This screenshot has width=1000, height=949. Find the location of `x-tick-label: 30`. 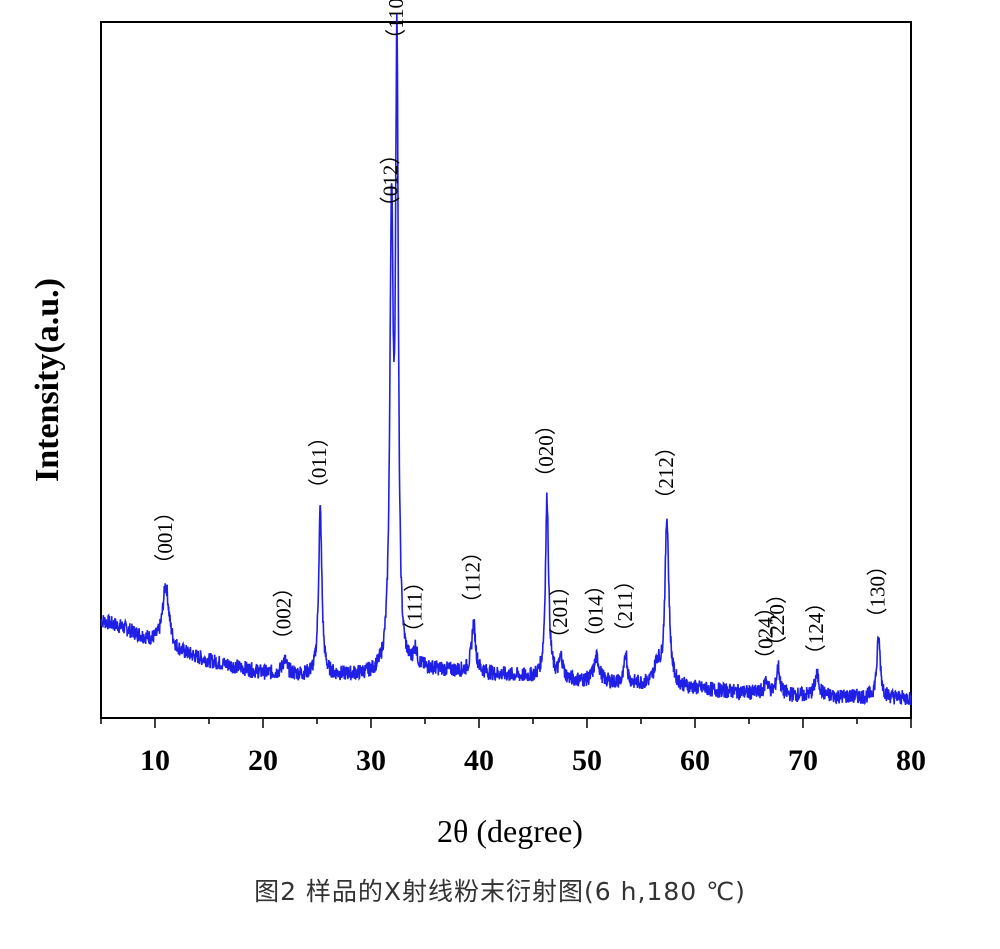

x-tick-label: 30 is located at coordinates (371, 760).